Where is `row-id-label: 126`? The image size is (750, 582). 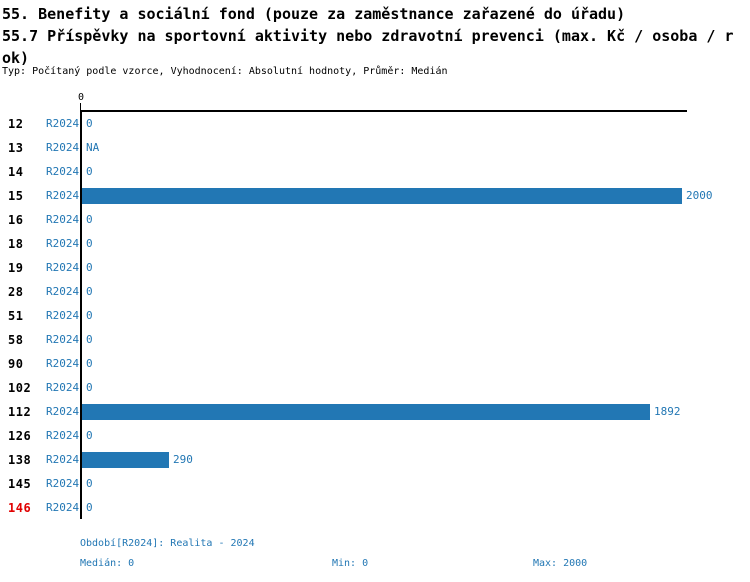 row-id-label: 126 is located at coordinates (20, 436).